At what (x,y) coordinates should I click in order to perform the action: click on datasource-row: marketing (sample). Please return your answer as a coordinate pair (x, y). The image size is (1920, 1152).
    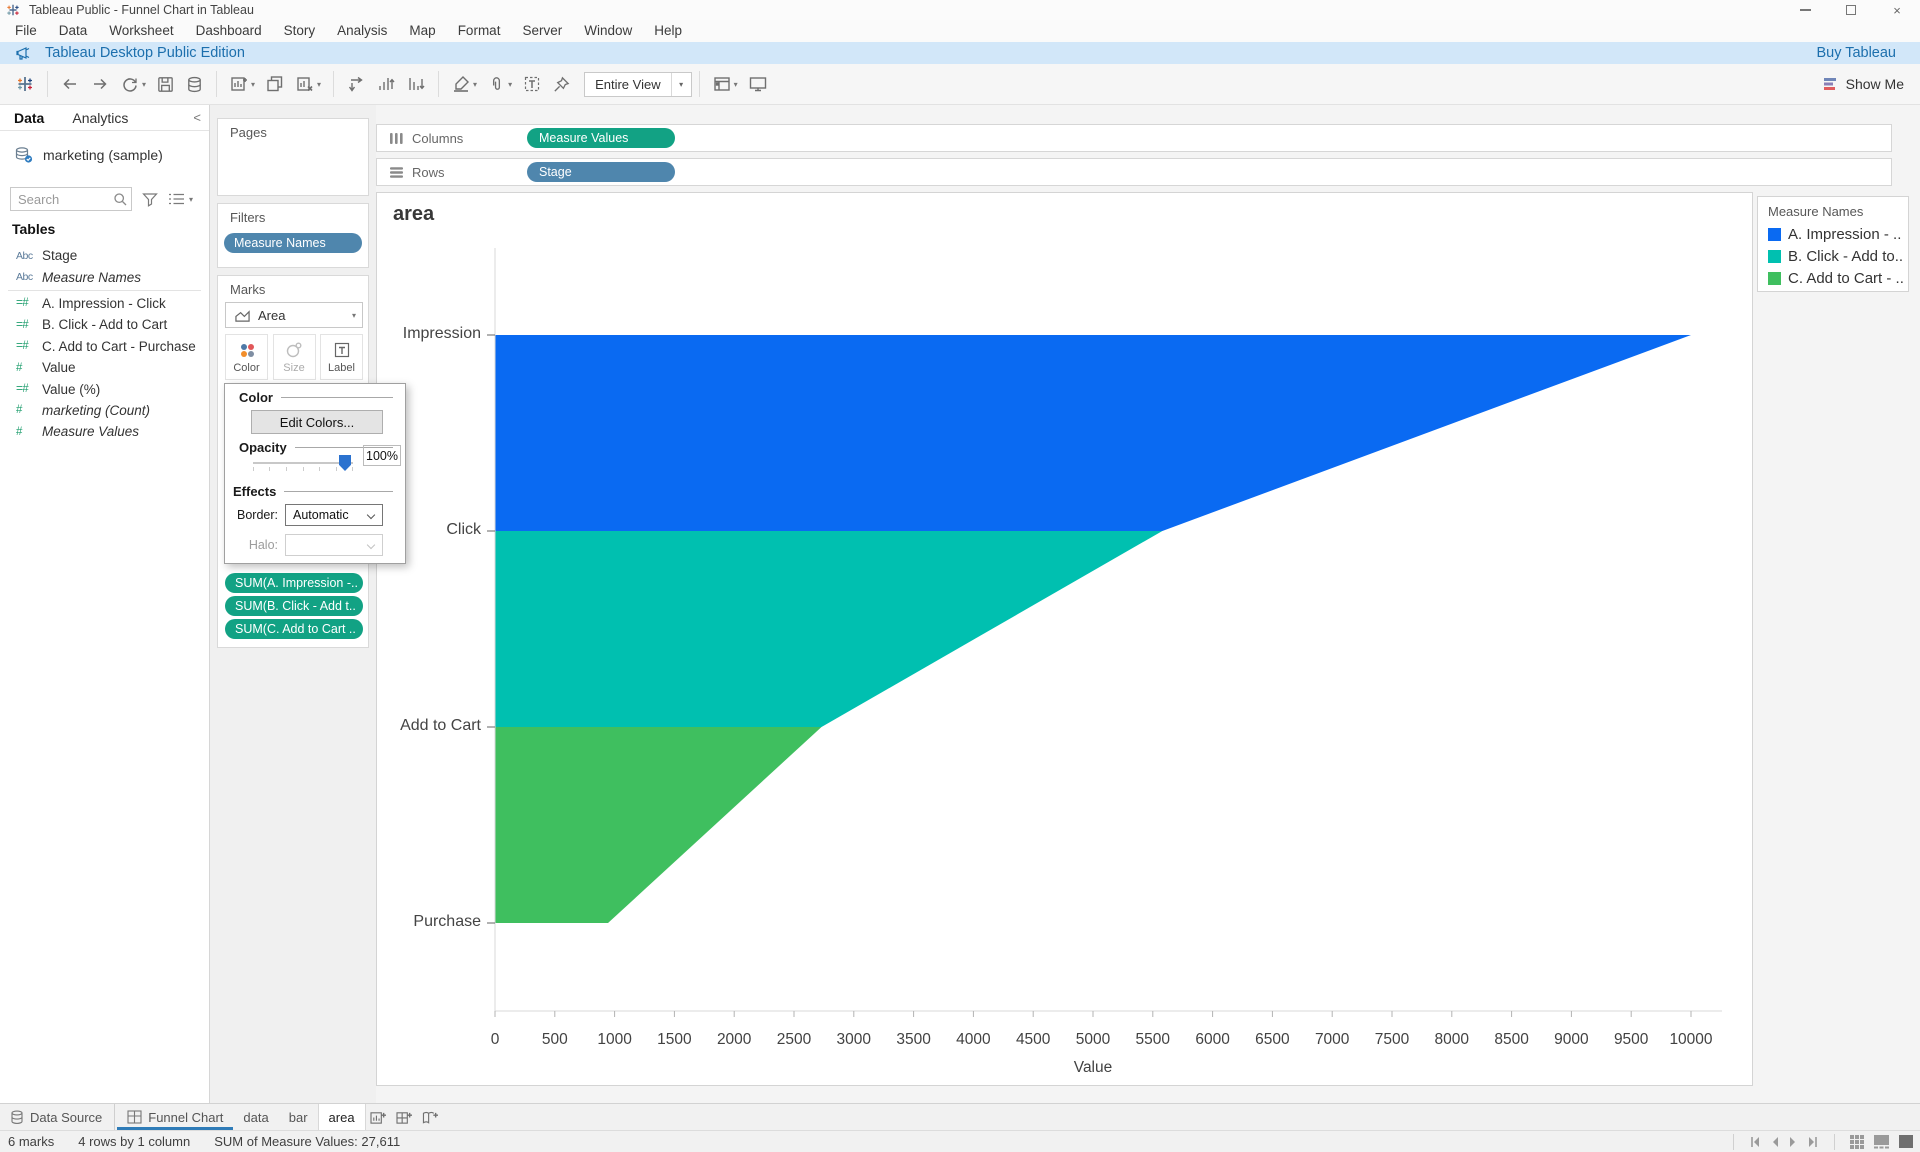
    Looking at the image, I should click on (105, 155).